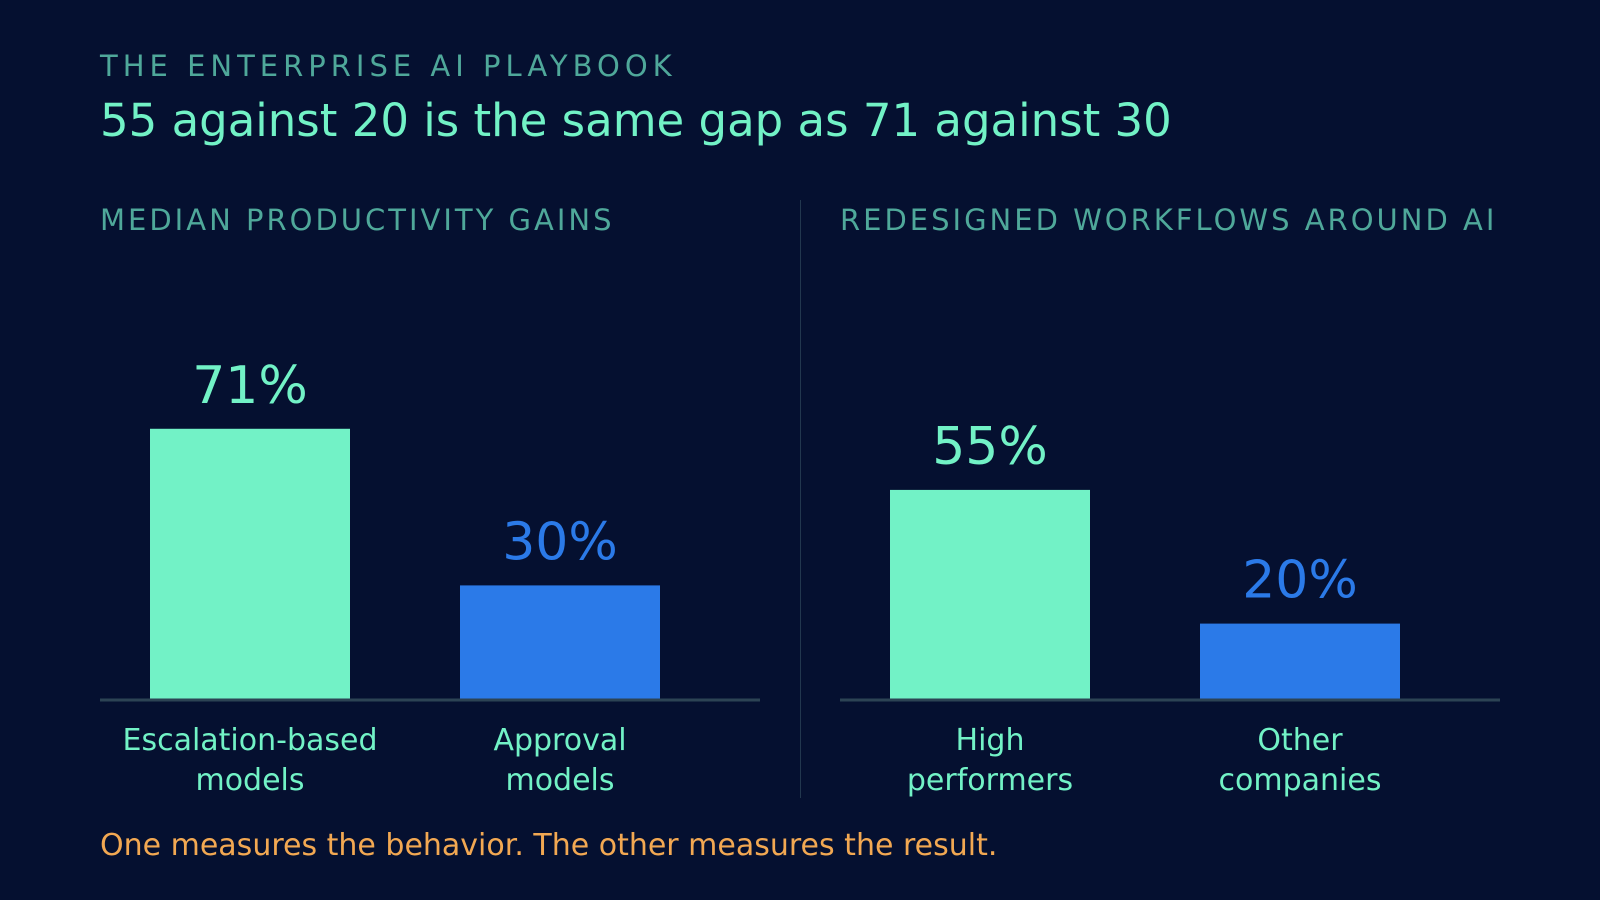 The height and width of the screenshot is (900, 1600). Describe the element at coordinates (1300, 581) in the screenshot. I see `chart-2-value-label-2: 20%` at that location.